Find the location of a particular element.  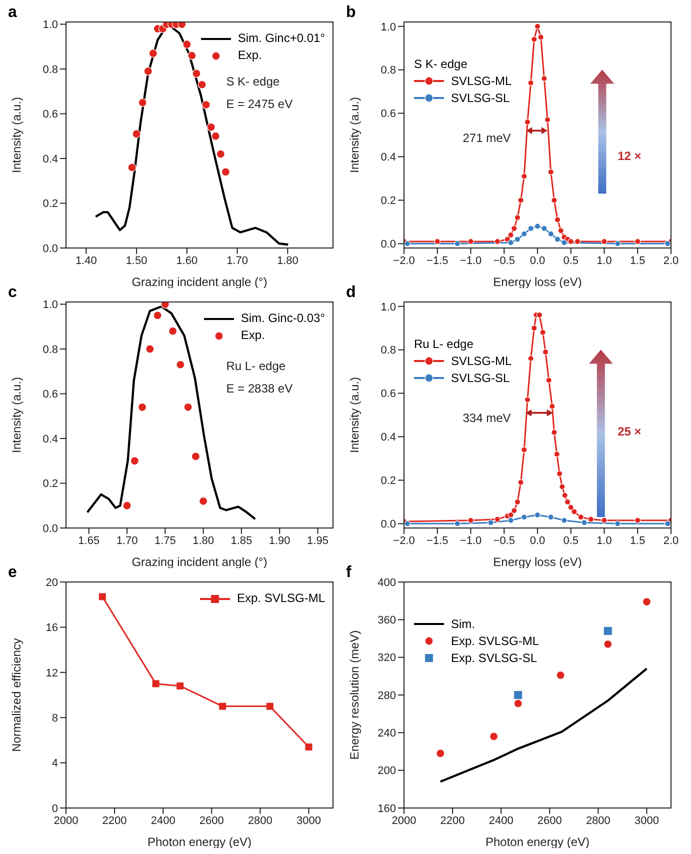

x-tick-label: 2.0 is located at coordinates (671, 260).